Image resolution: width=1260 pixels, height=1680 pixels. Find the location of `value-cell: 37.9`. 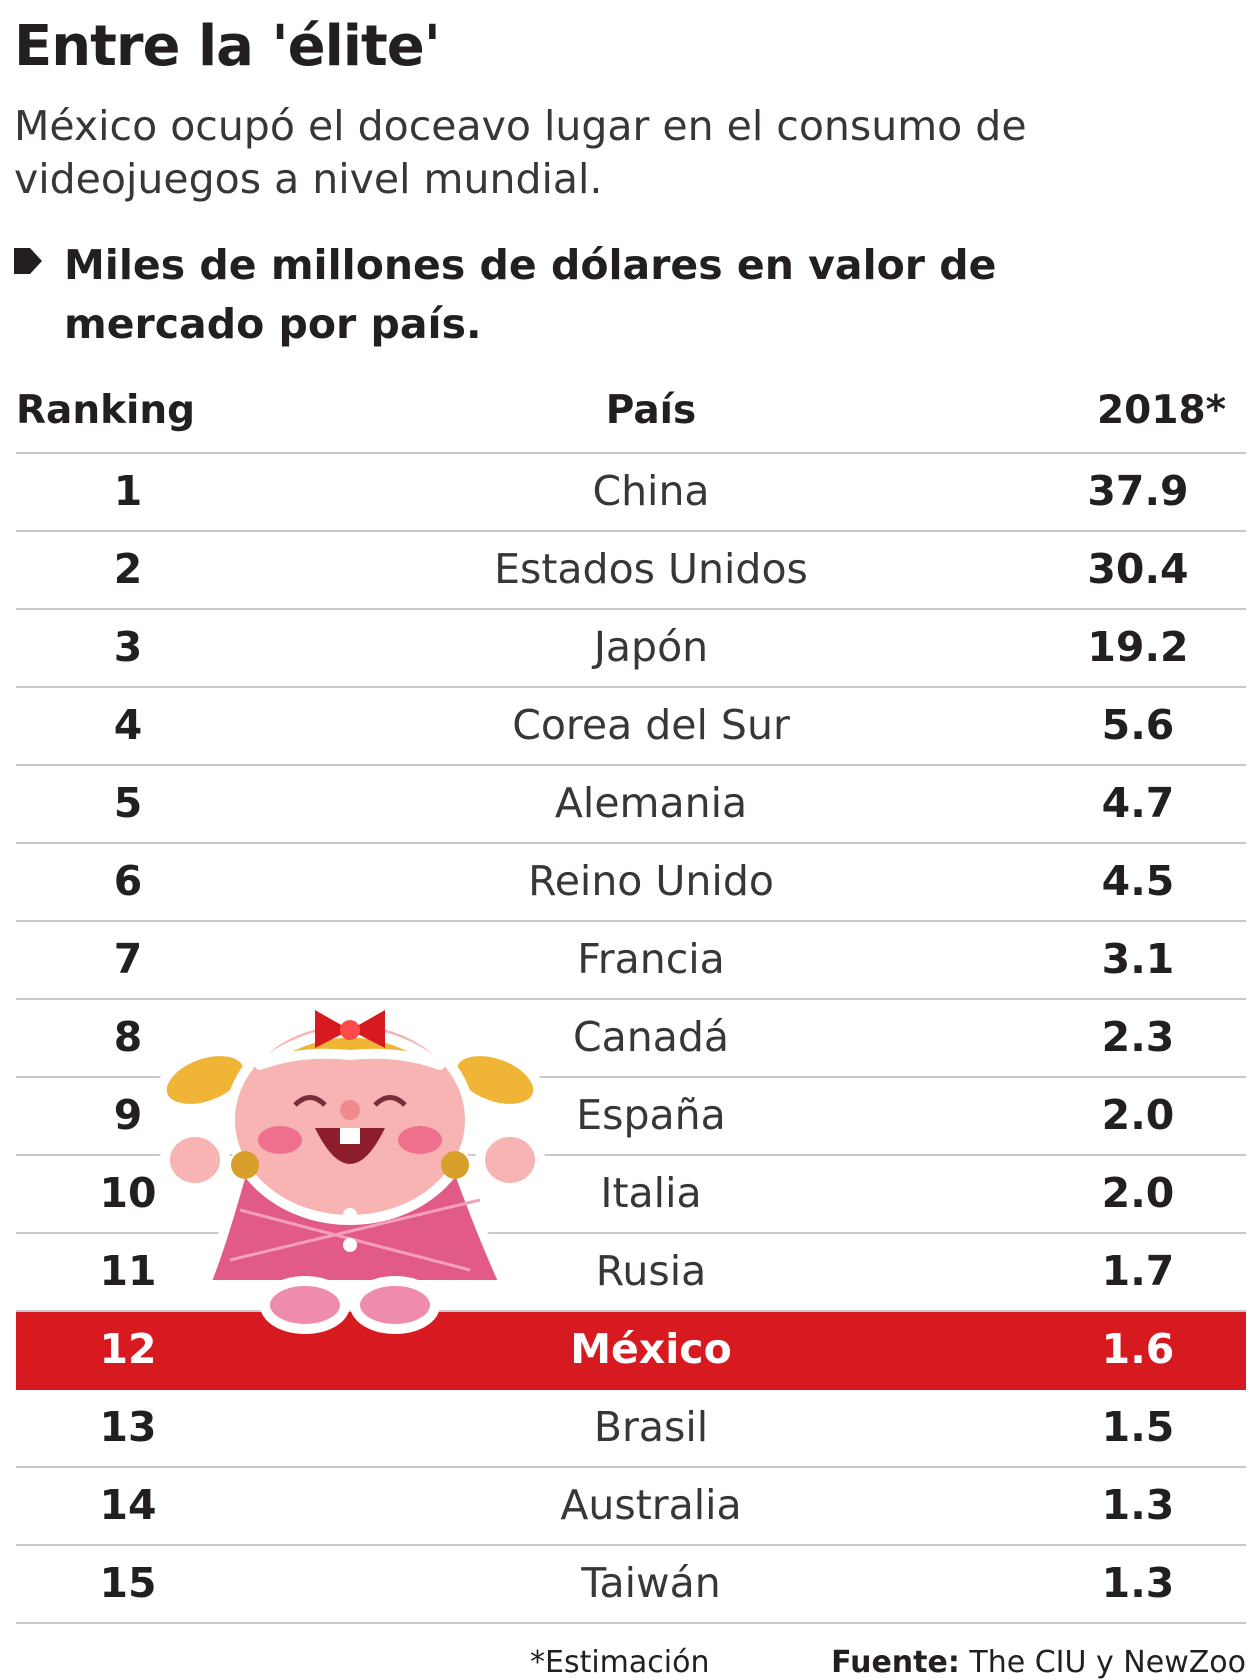

value-cell: 37.9 is located at coordinates (1138, 491).